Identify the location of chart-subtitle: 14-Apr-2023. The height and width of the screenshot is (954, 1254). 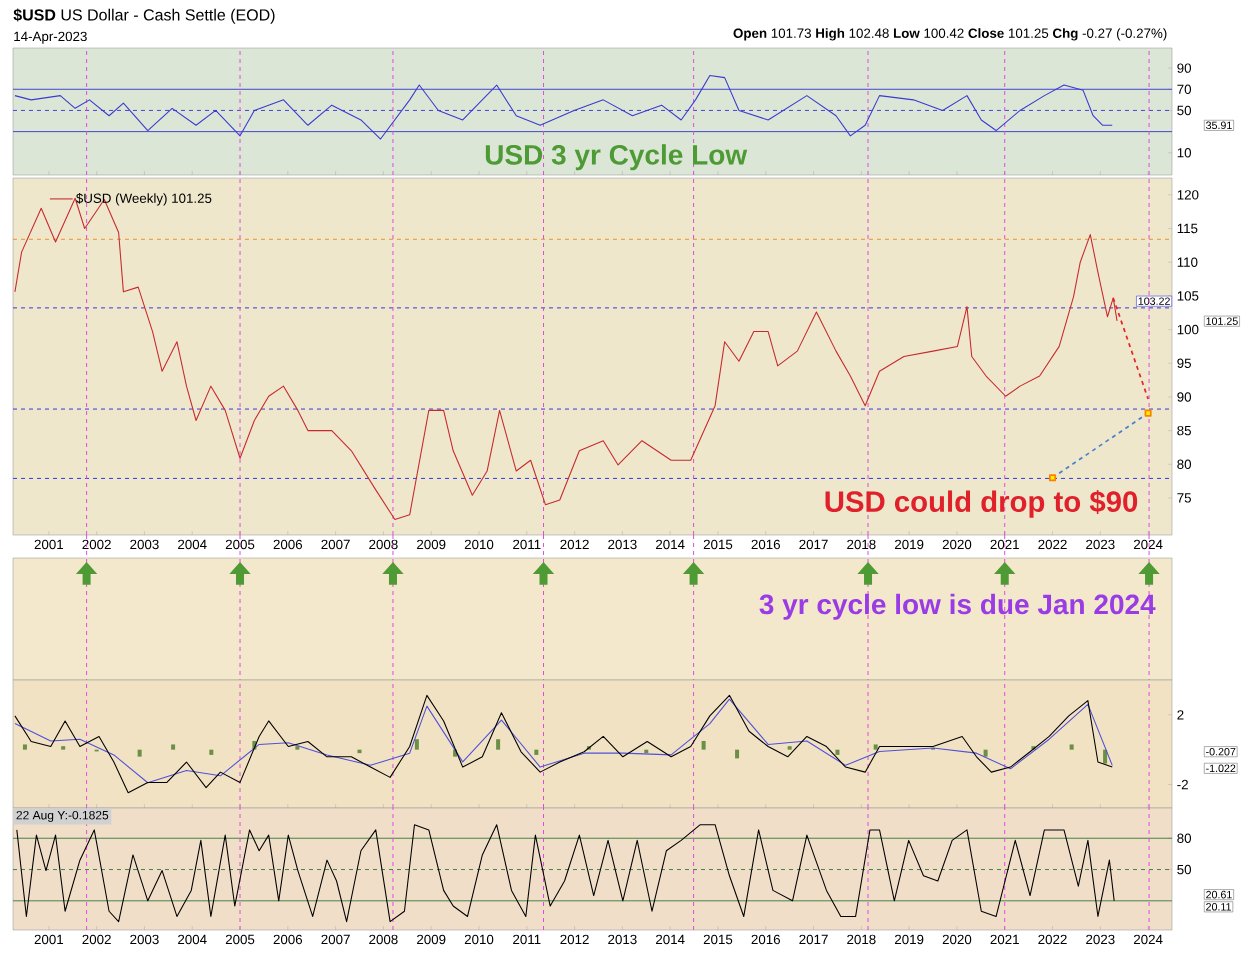
(50, 37).